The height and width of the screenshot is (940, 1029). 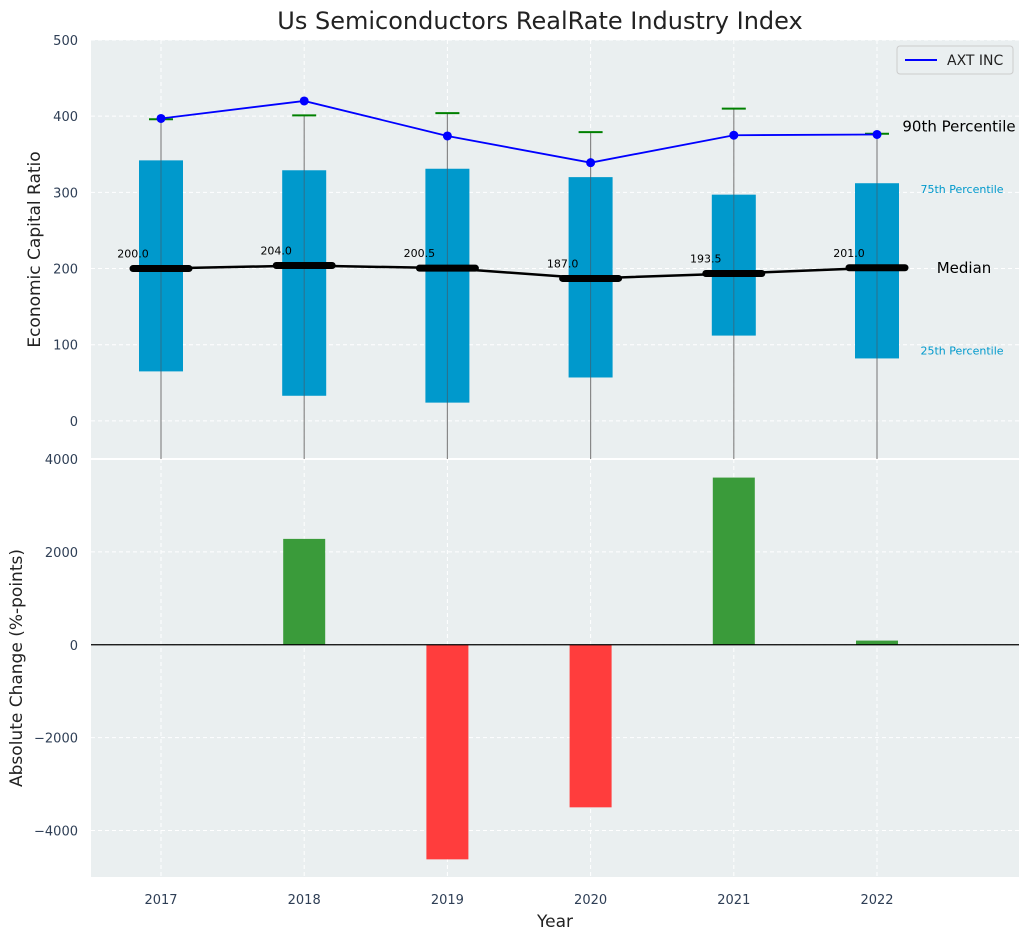 I want to click on x-axis-title: Year, so click(x=554, y=922).